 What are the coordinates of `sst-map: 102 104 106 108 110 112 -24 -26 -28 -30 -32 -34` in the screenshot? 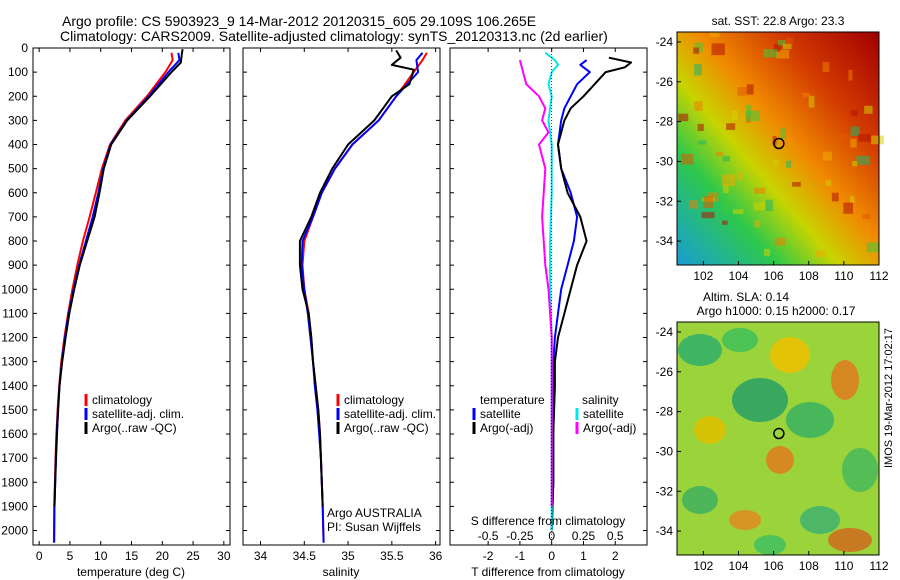 It's located at (772, 157).